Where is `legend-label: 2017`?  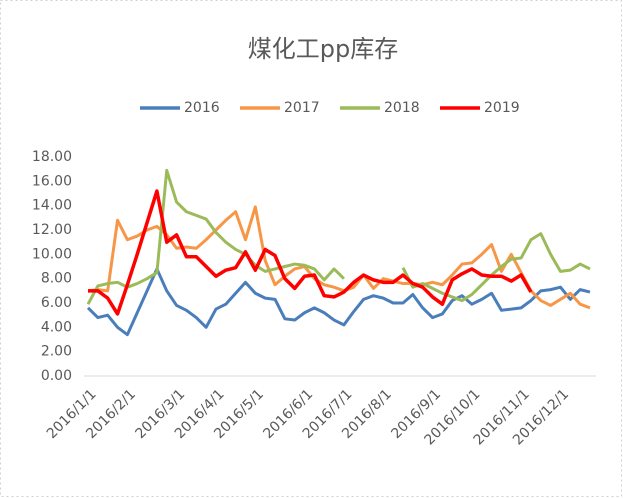
legend-label: 2017 is located at coordinates (302, 108).